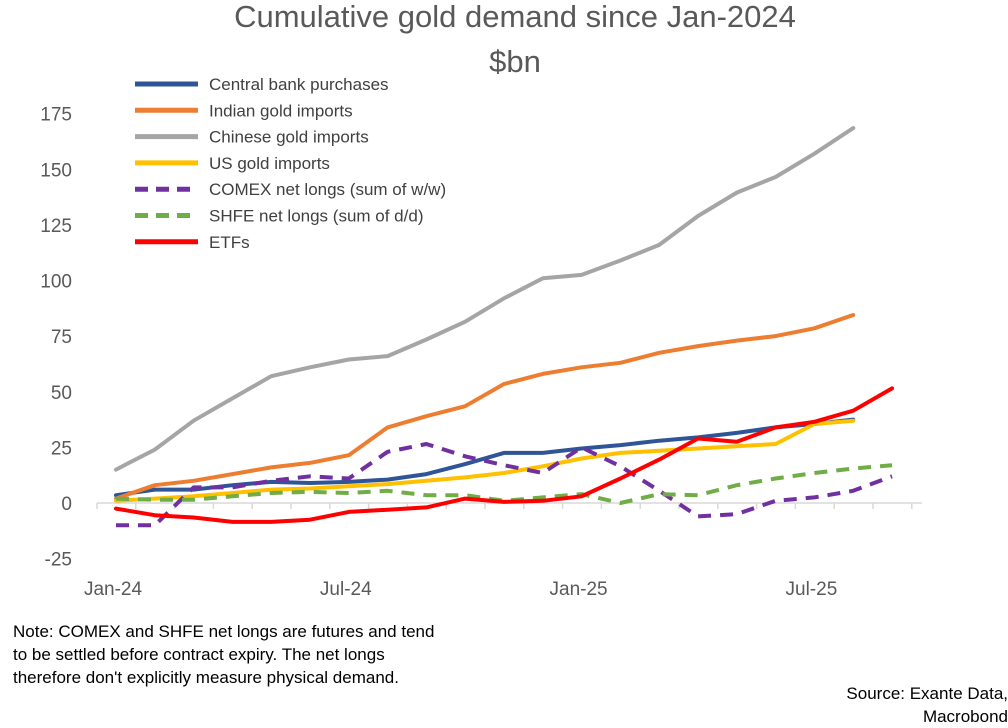 The height and width of the screenshot is (728, 1008). Describe the element at coordinates (460, 589) in the screenshot. I see `x-axis-ticks: Jan-24 Jul-24 Jan-25 Jul-25` at that location.